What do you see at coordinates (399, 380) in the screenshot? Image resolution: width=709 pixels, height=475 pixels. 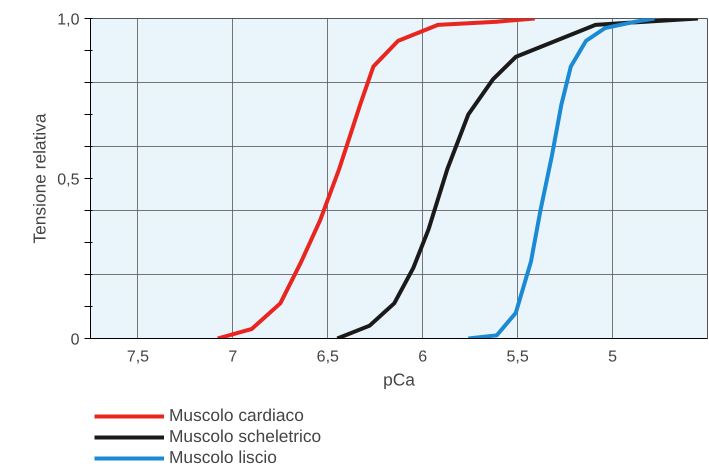 I see `x-axis-title: pCa` at bounding box center [399, 380].